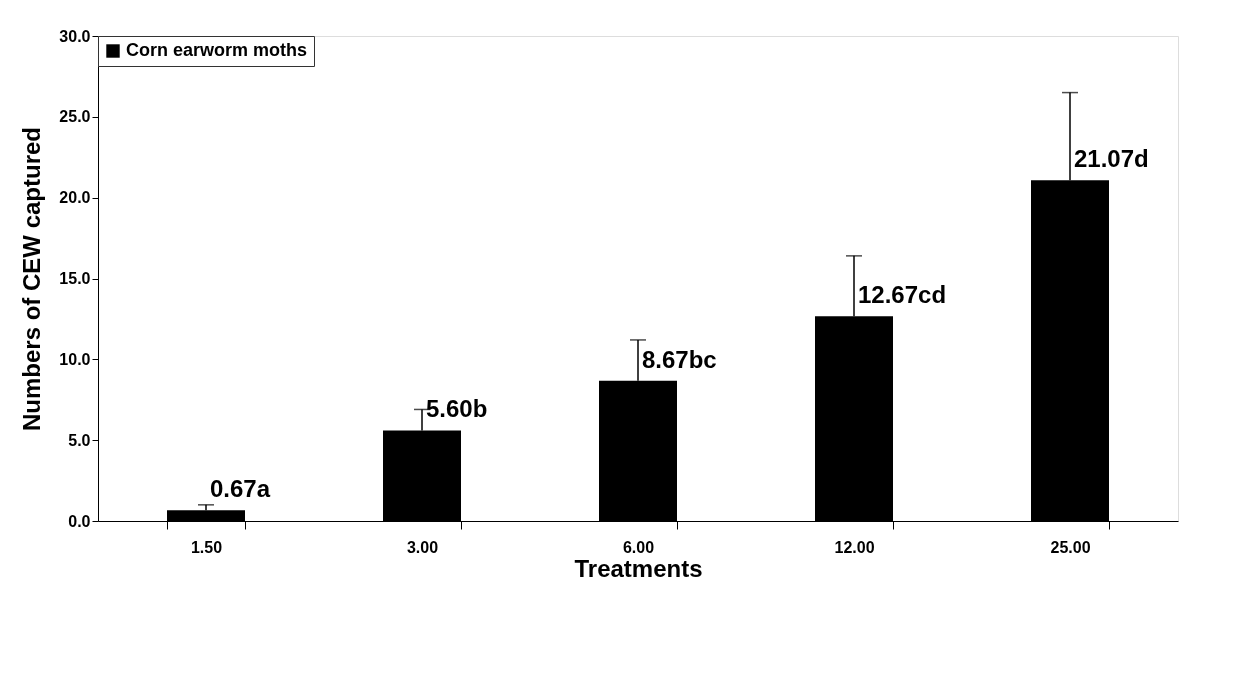 The image size is (1238, 678). I want to click on data-label: 12.67cd, so click(902, 295).